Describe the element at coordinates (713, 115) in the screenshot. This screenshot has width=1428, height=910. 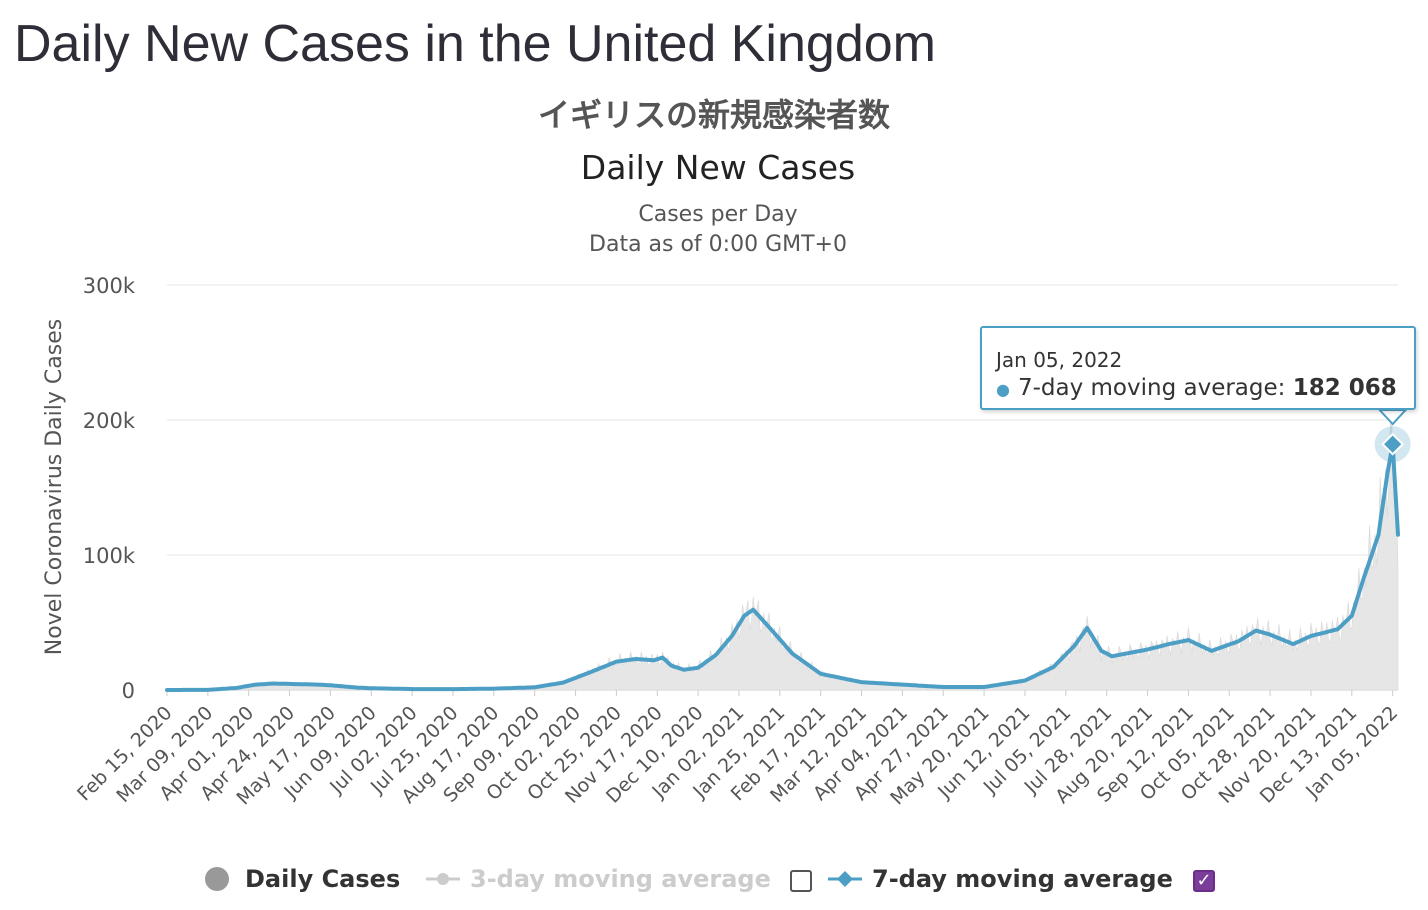
I see `japanese-title: イギリスの新規感染者数` at that location.